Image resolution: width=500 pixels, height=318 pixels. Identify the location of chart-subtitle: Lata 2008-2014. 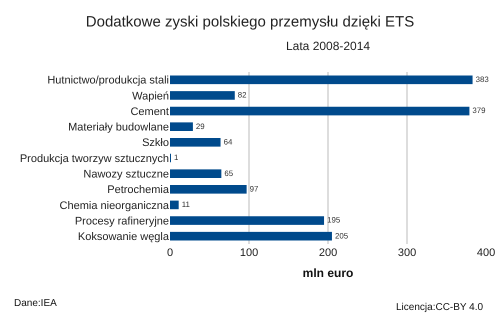
(328, 46).